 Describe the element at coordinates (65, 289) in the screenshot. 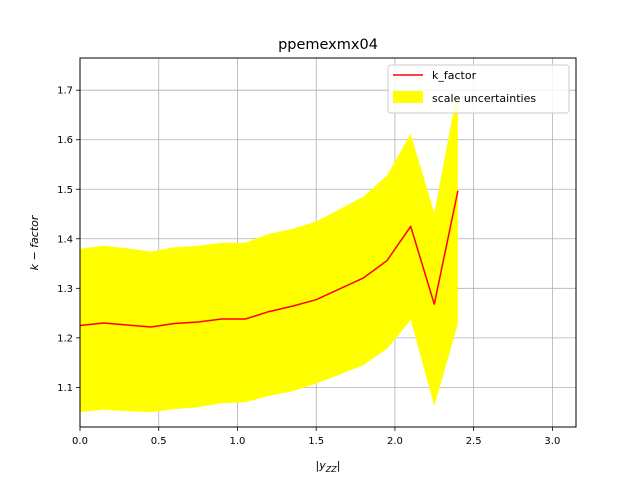

I see `y-tick-label-2: 1.3` at that location.